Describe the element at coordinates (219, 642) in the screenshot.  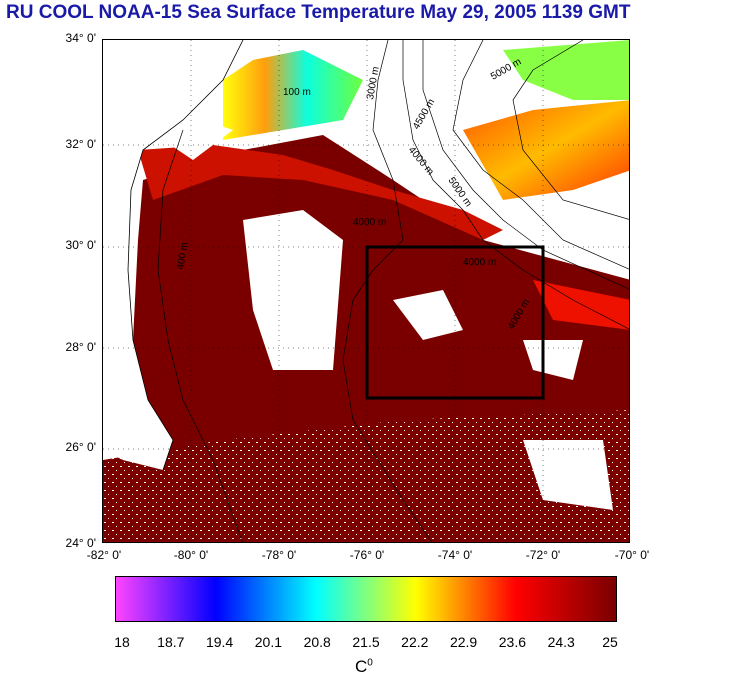
I see `colorbar-tick-label: 19.4` at that location.